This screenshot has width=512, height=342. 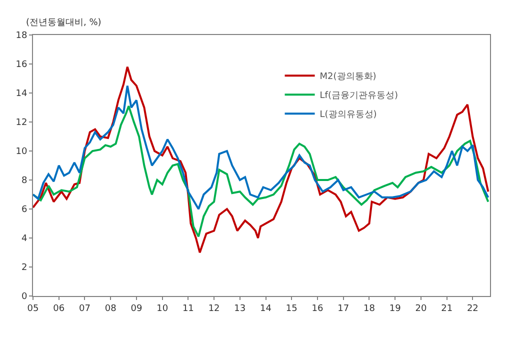 What do you see at coordinates (22, 65) in the screenshot?
I see `y-tick-label: 16` at bounding box center [22, 65].